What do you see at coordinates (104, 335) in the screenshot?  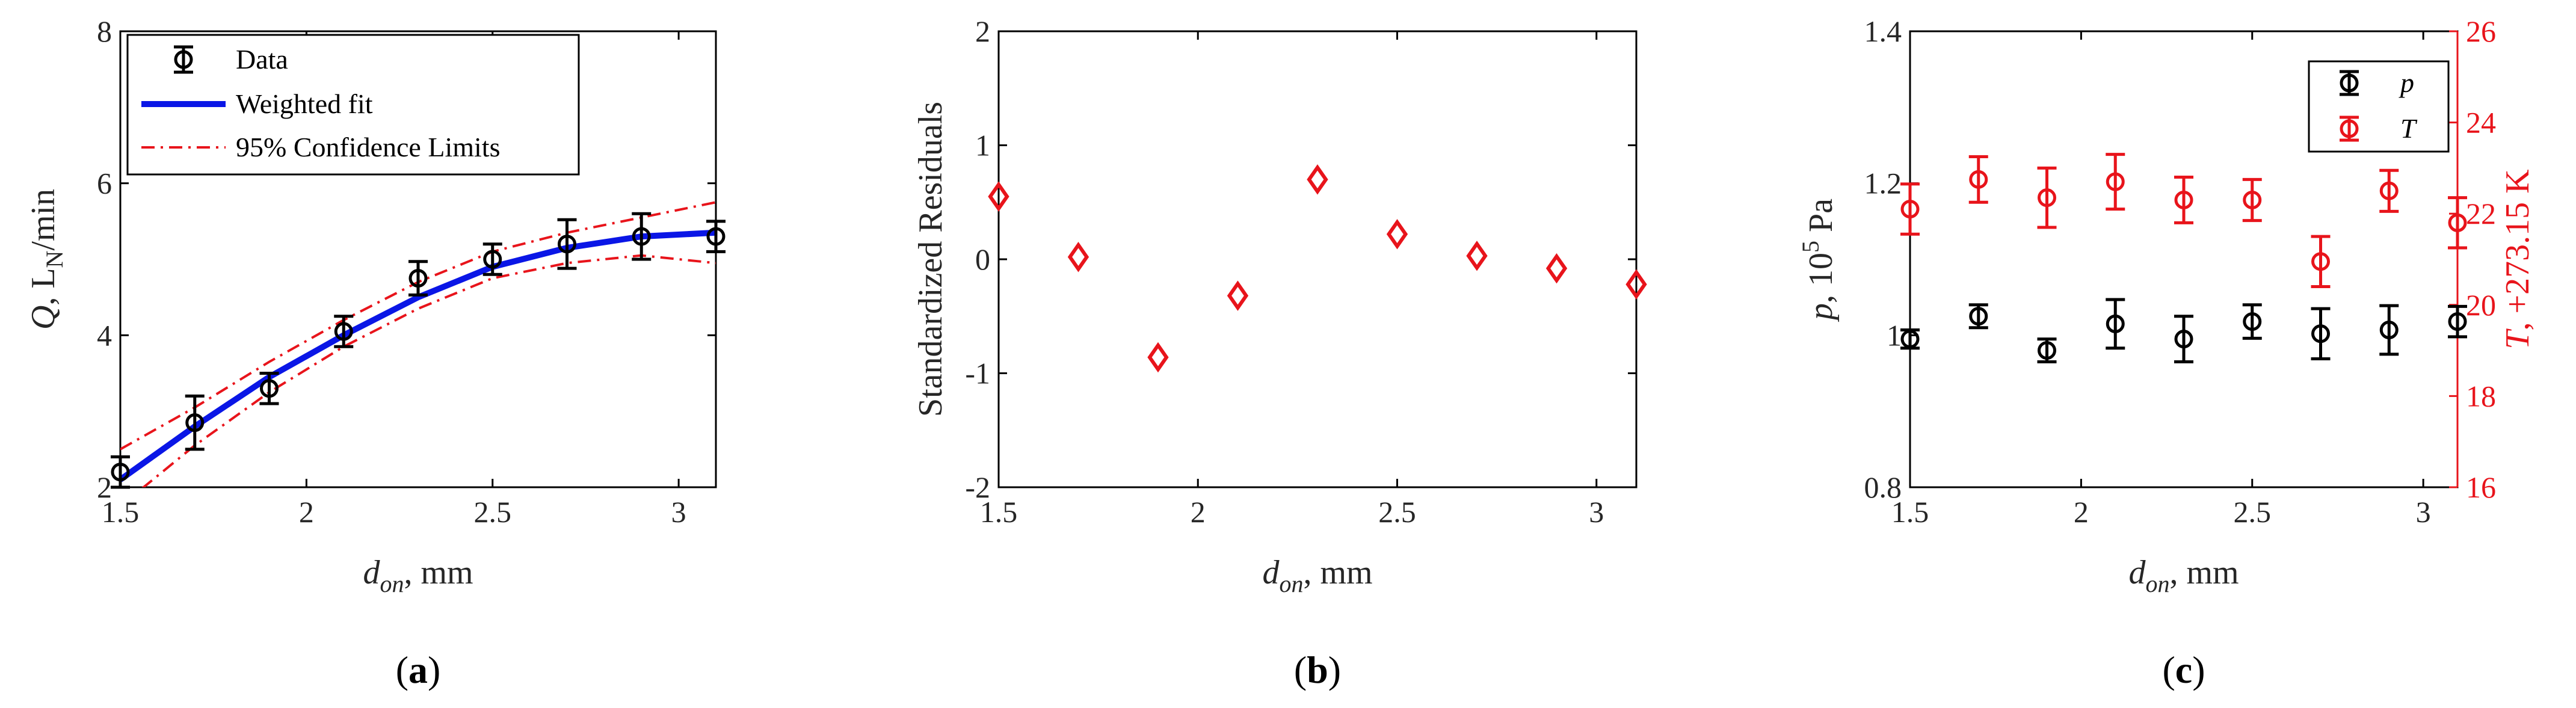 I see `y-tick-label: 4` at bounding box center [104, 335].